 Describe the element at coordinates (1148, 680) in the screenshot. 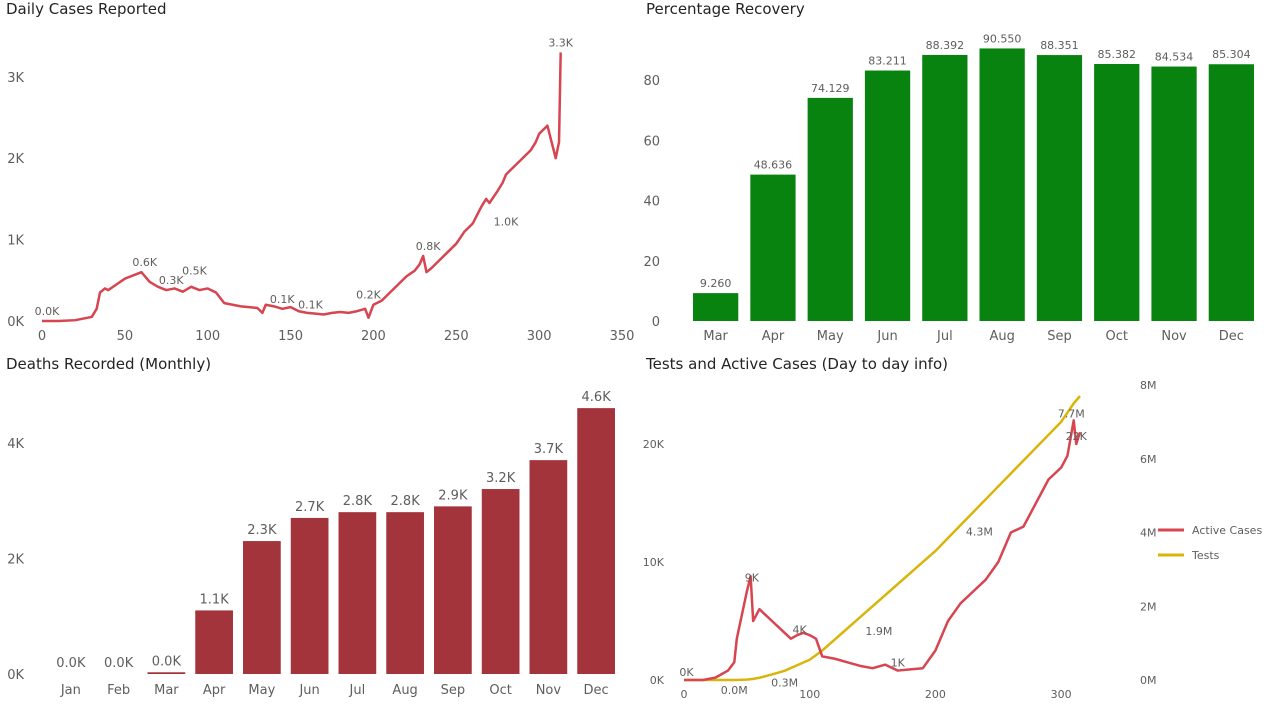

I see `y-right-tick-label: 0M` at that location.